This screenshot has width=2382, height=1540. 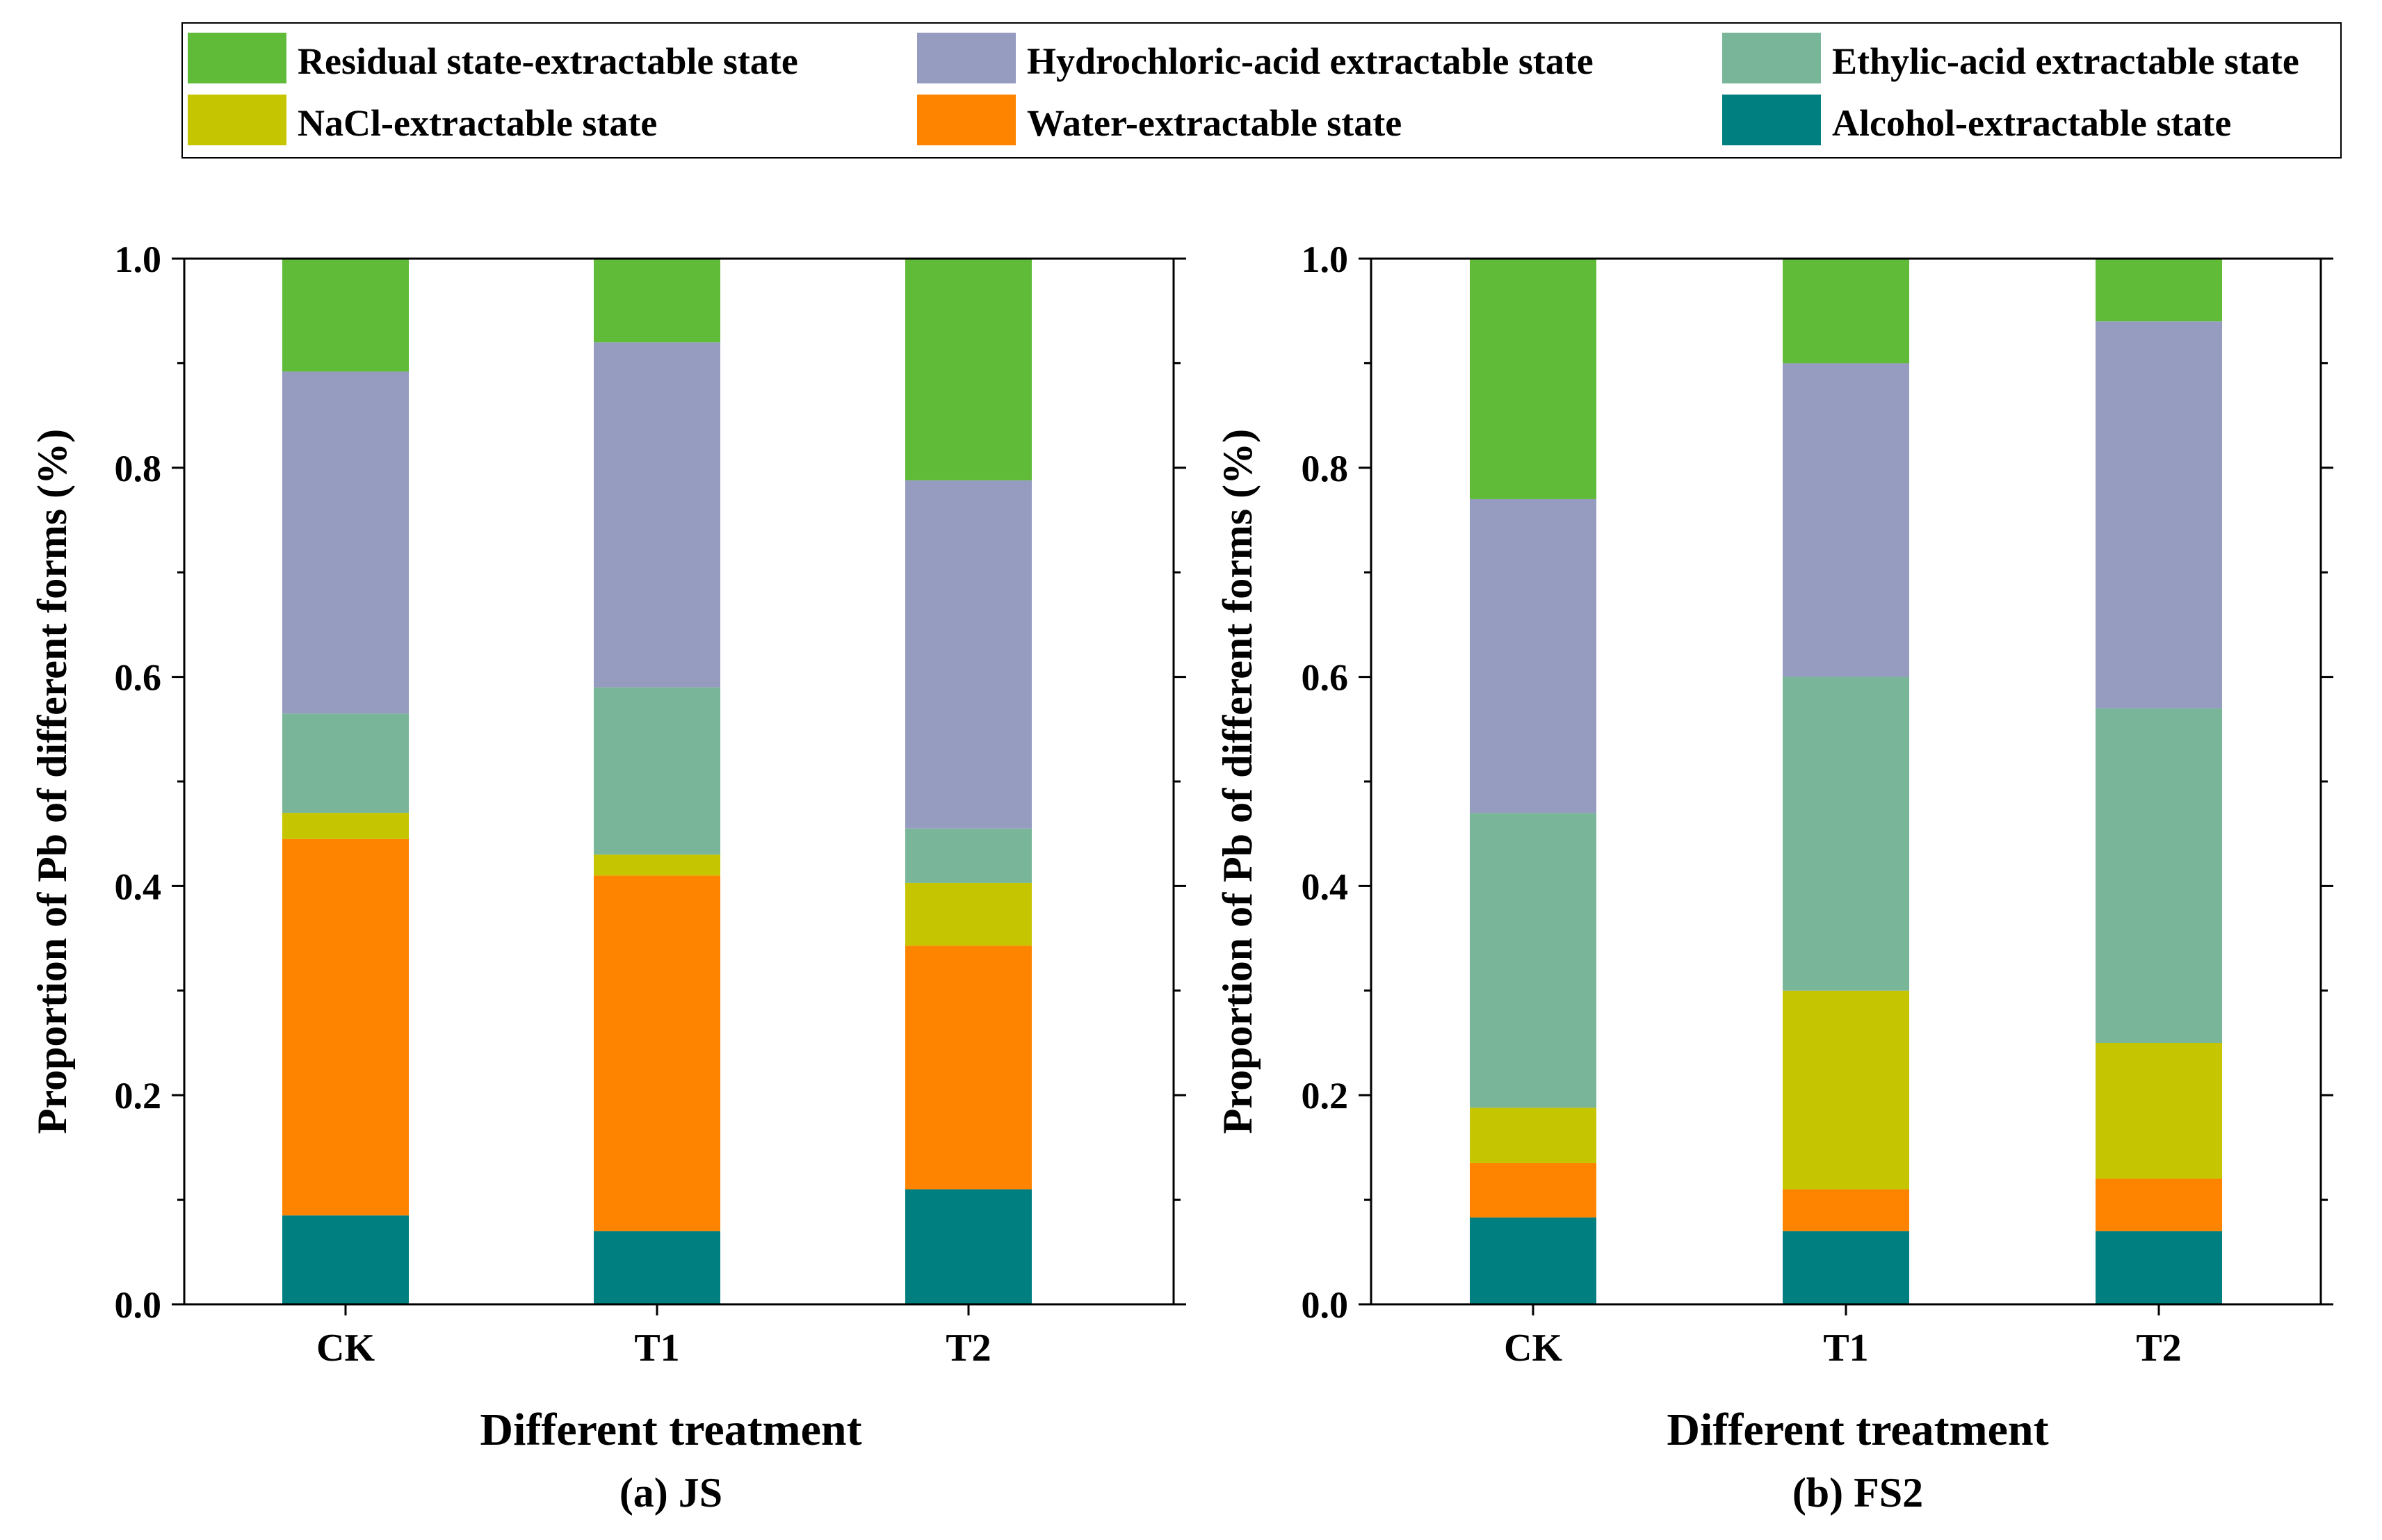 I want to click on legend-item: Water-extractable state, so click(x=1159, y=120).